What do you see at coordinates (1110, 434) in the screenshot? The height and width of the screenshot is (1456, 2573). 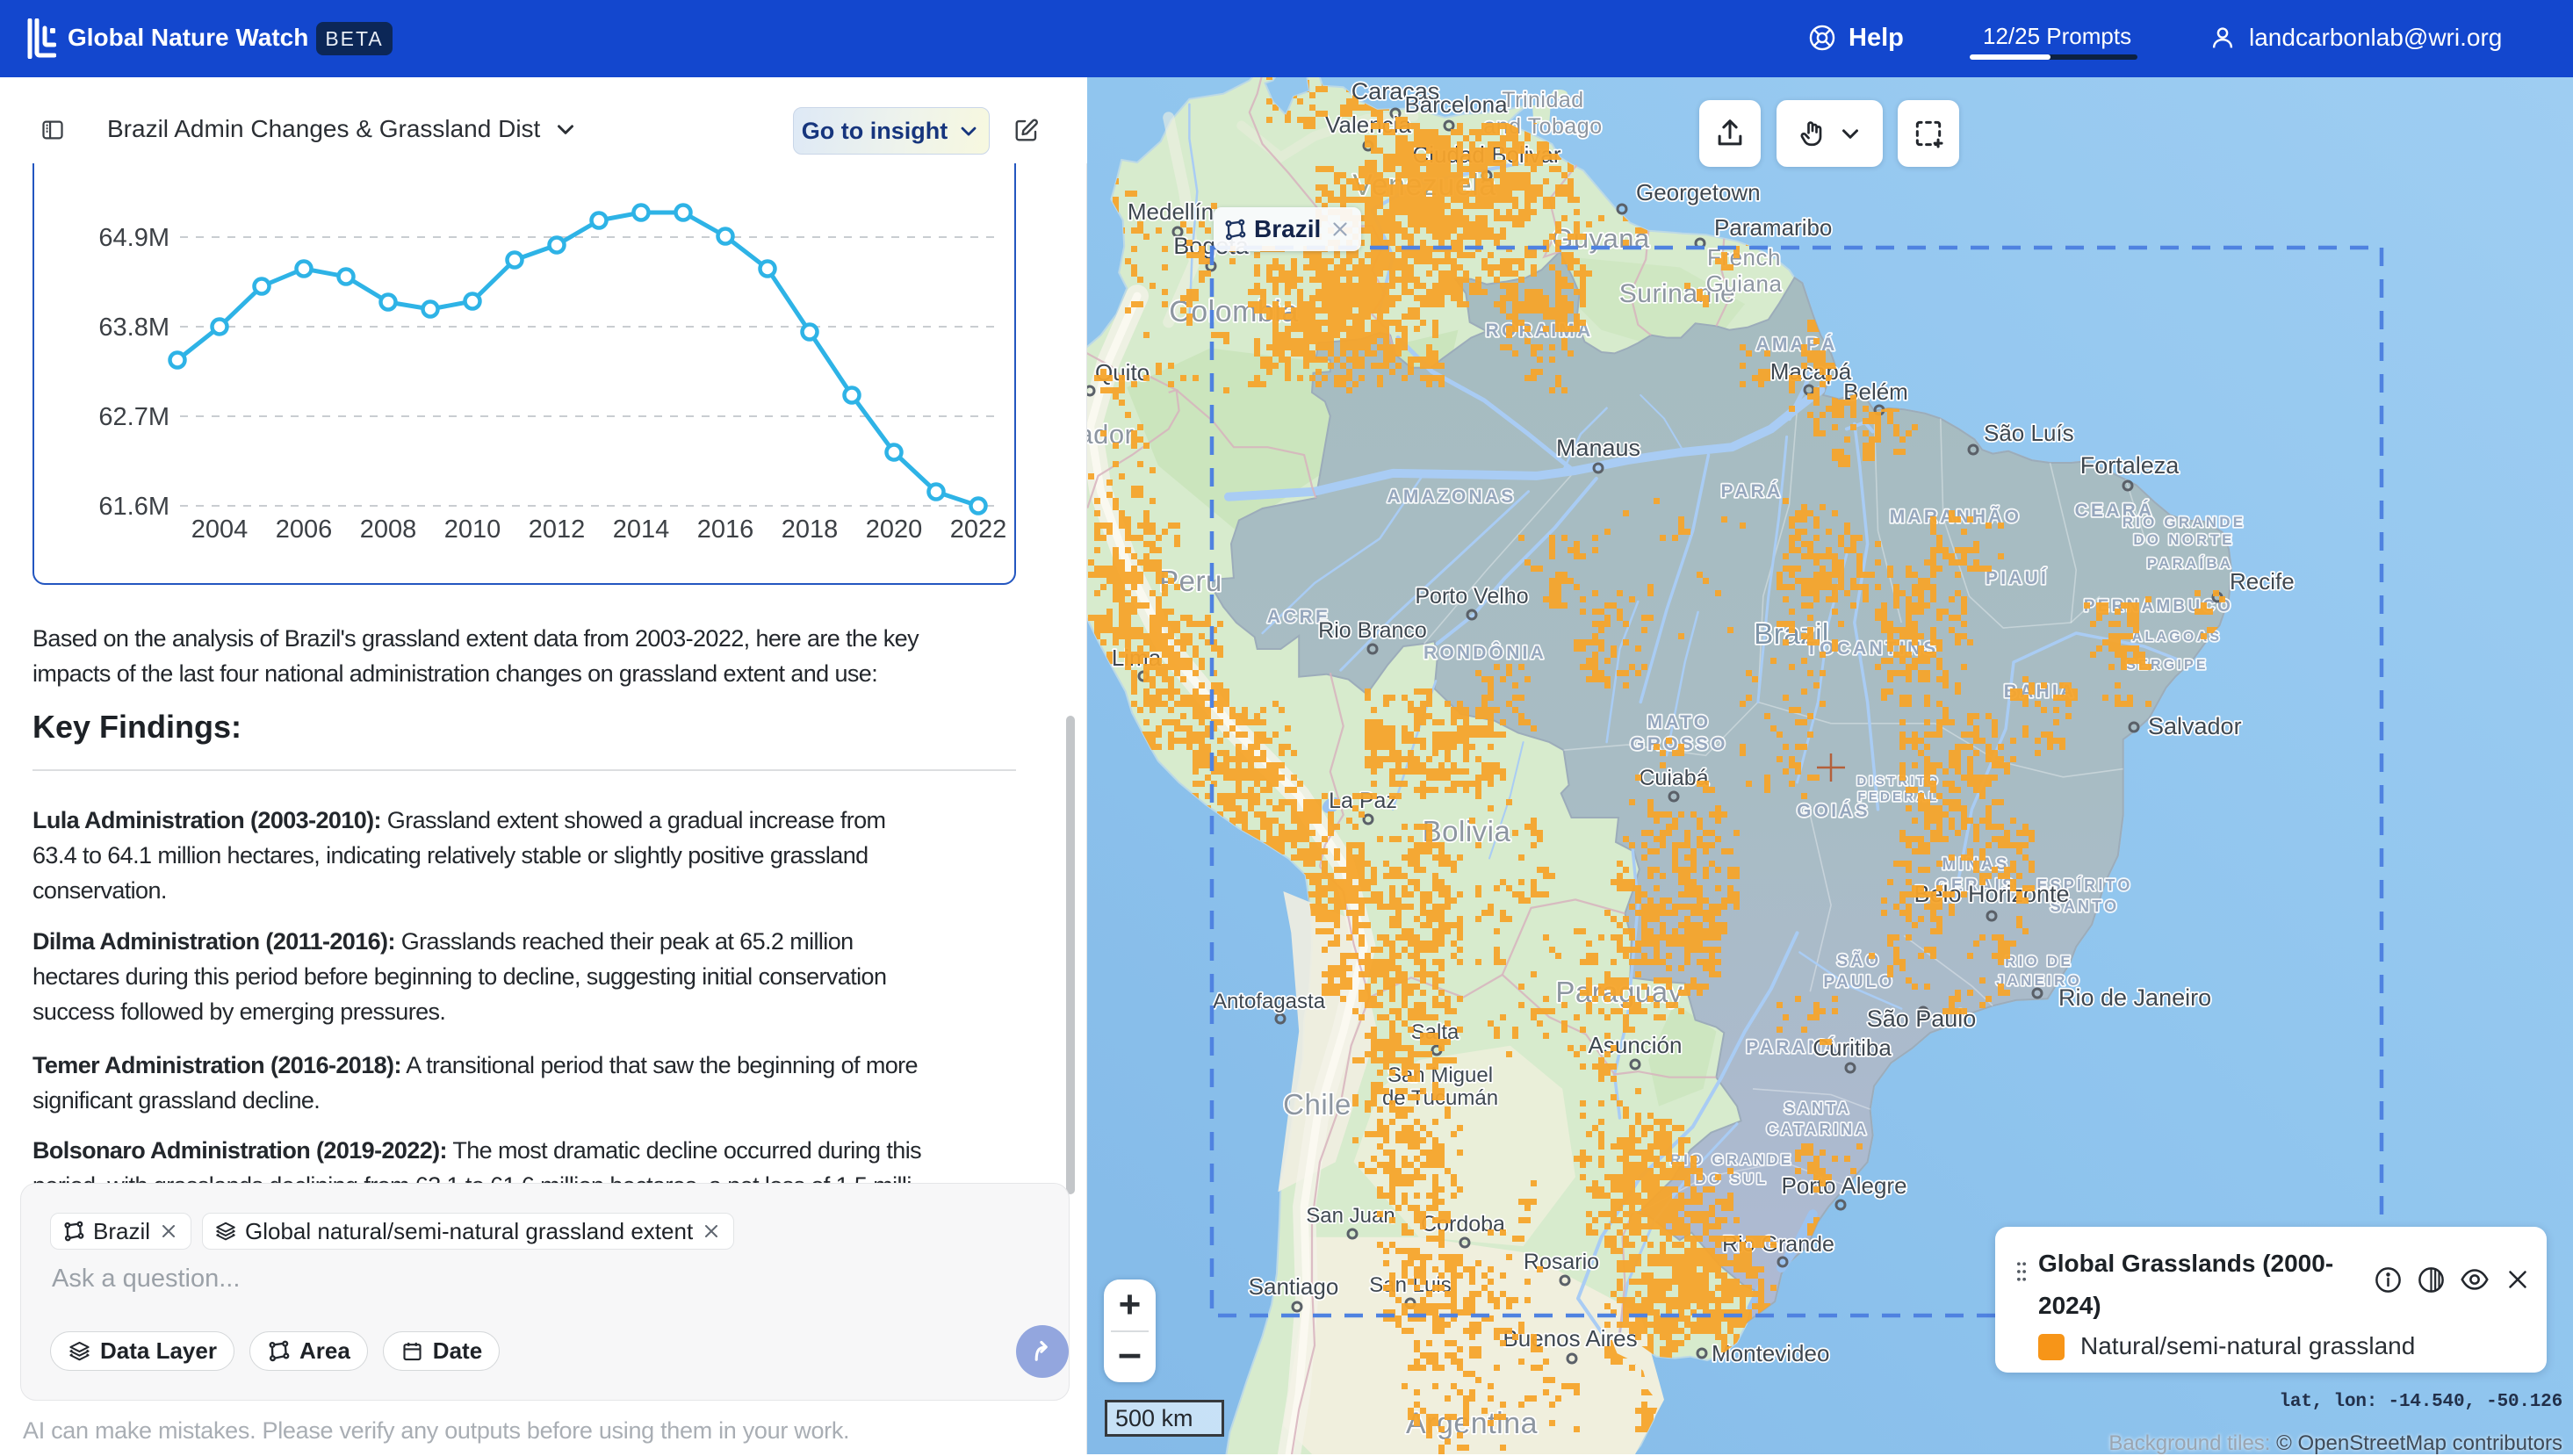 I see `svg-text: Ecuador` at bounding box center [1110, 434].